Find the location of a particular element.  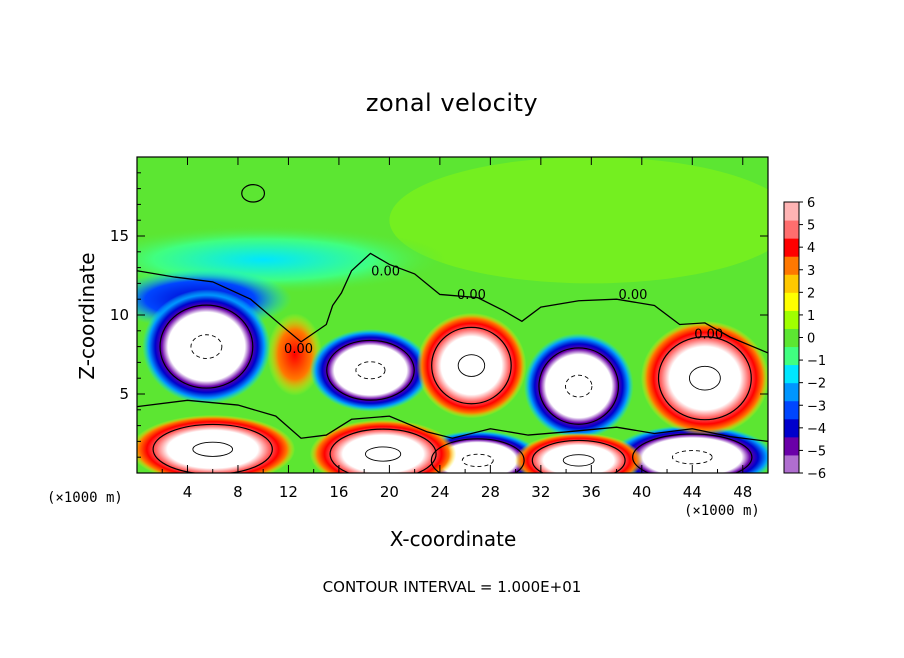

chart-title: zonal velocity is located at coordinates (452, 103).